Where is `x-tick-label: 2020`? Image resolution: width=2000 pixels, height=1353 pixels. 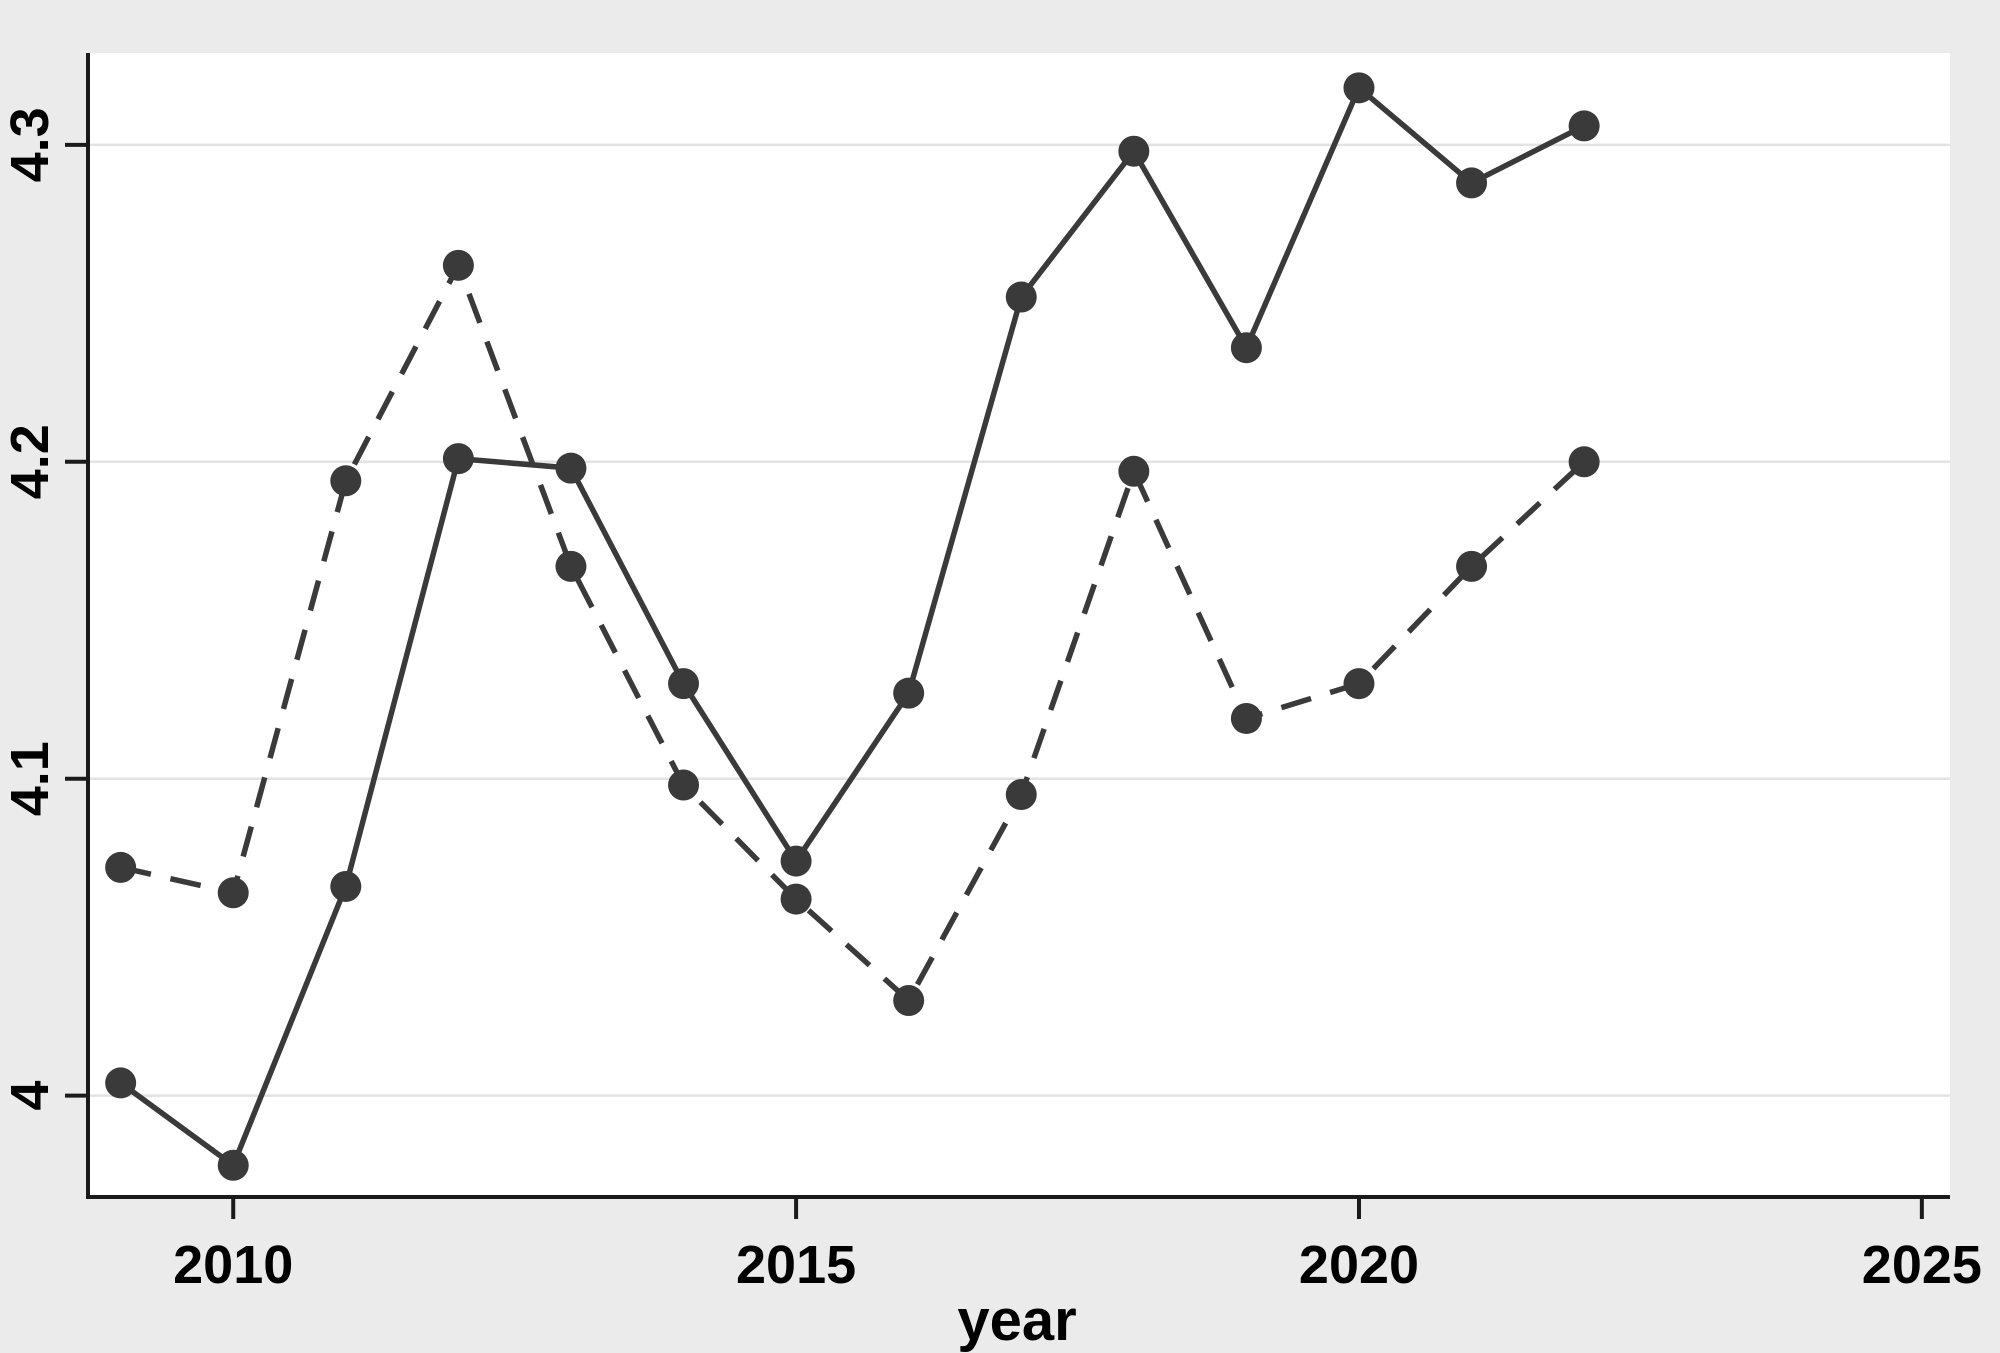 x-tick-label: 2020 is located at coordinates (1359, 1265).